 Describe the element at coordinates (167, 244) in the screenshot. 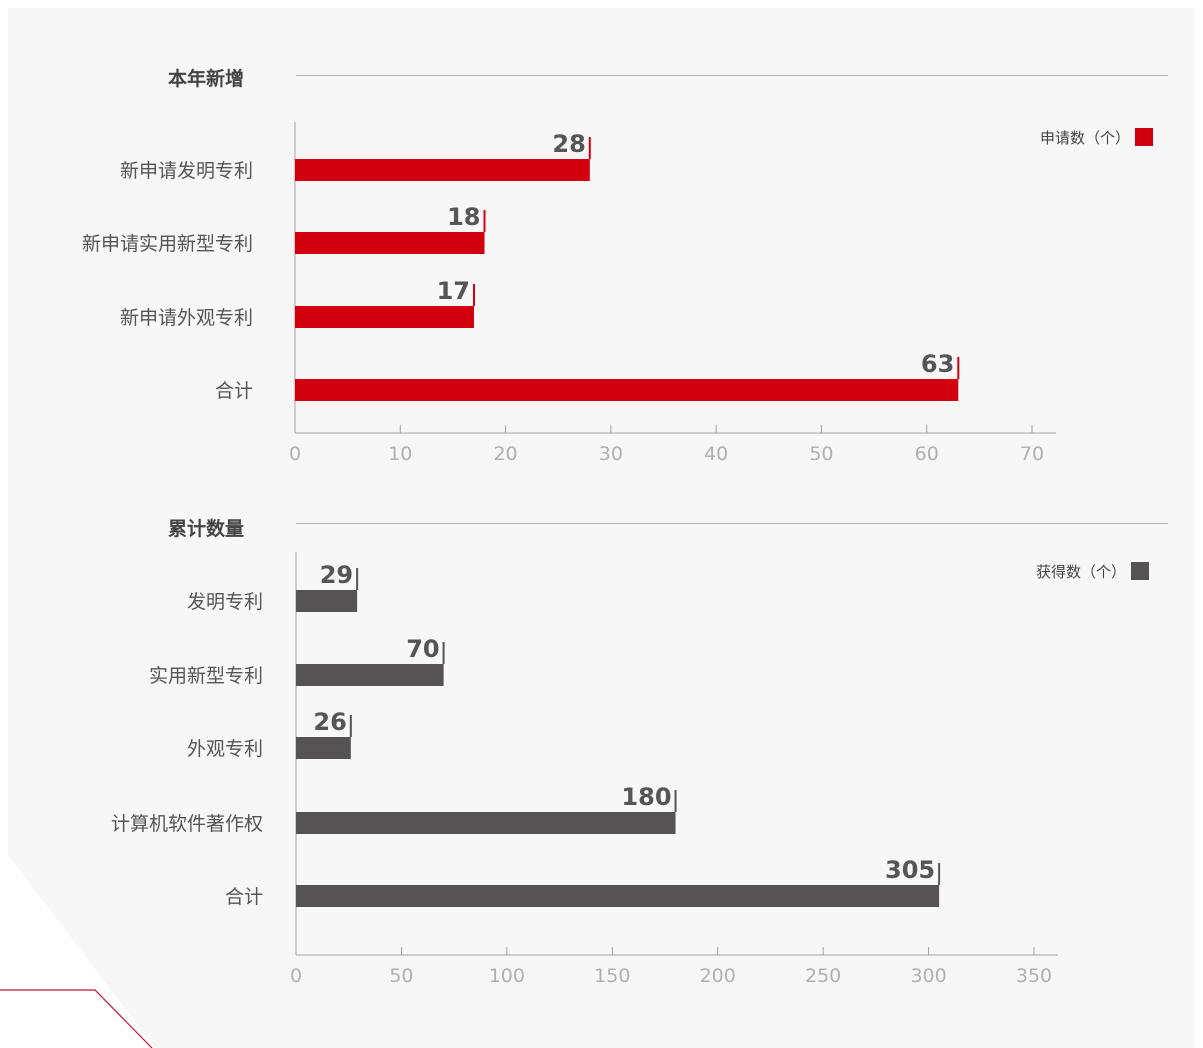

I see `category-label: 新申请实用新型专利` at that location.